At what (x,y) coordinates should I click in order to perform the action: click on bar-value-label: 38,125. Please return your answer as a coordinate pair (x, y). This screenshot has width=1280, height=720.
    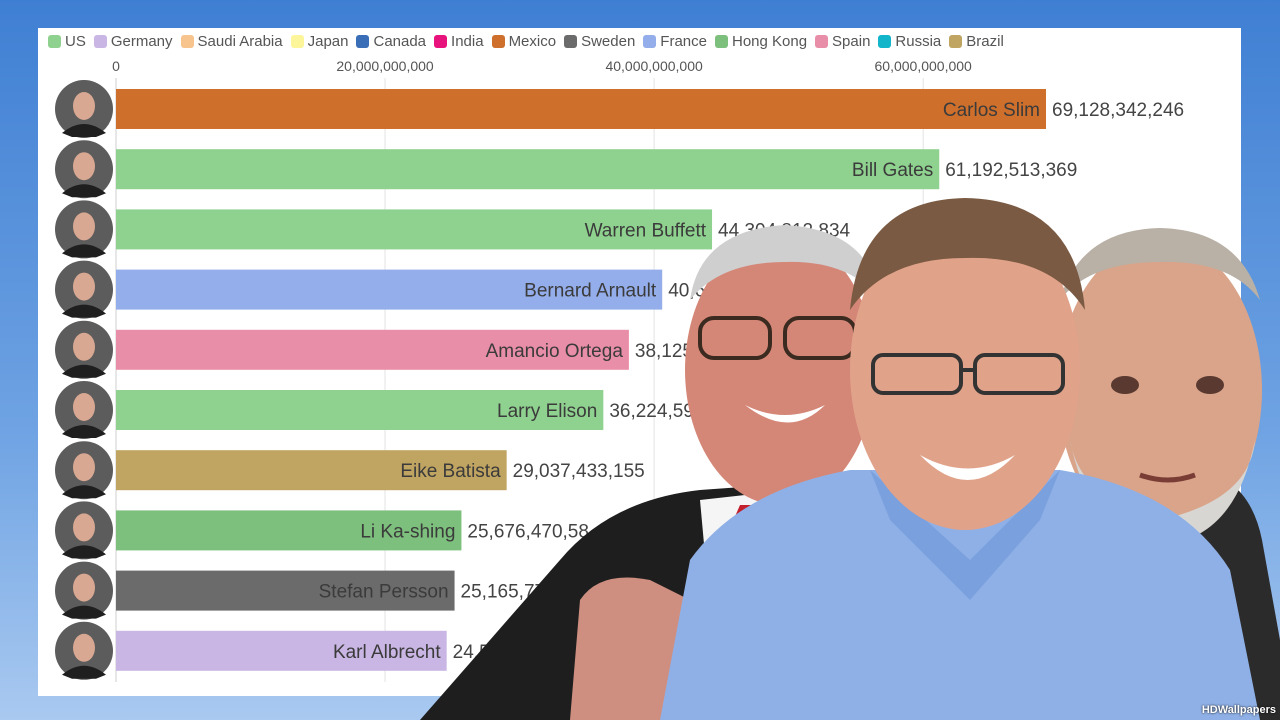
    Looking at the image, I should click on (664, 351).